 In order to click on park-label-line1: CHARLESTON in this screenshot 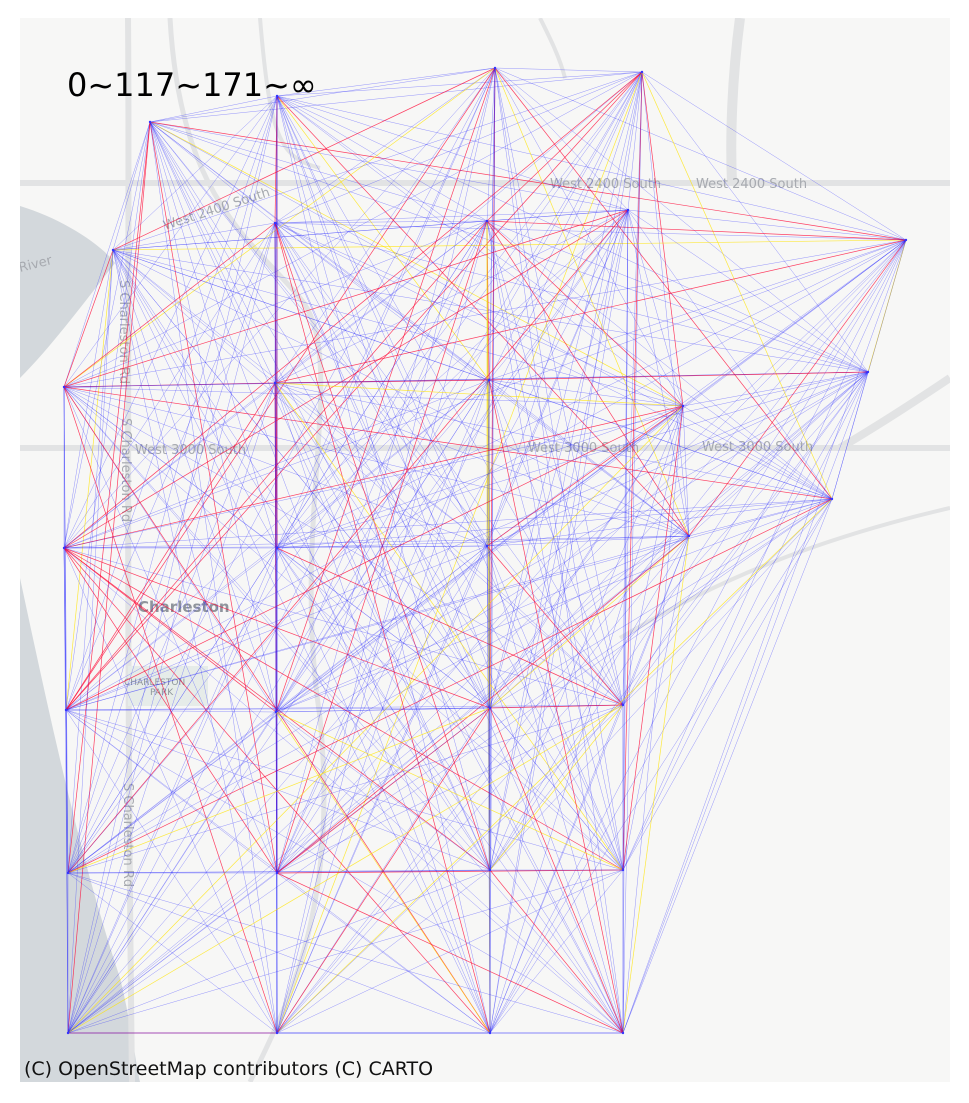, I will do `click(154, 683)`.